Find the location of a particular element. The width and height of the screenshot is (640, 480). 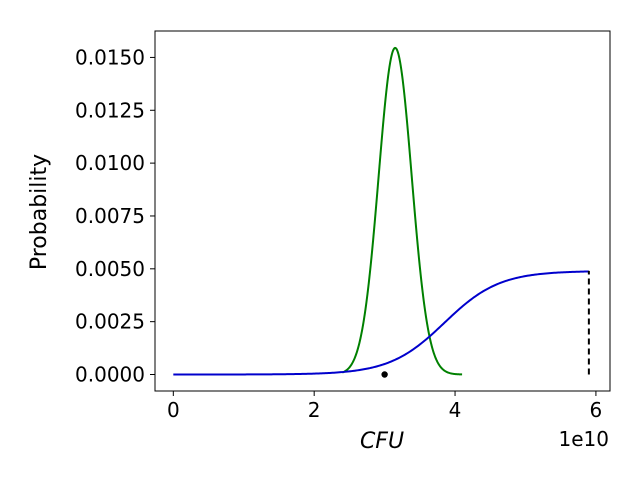

x-tick-label: 2 is located at coordinates (314, 410).